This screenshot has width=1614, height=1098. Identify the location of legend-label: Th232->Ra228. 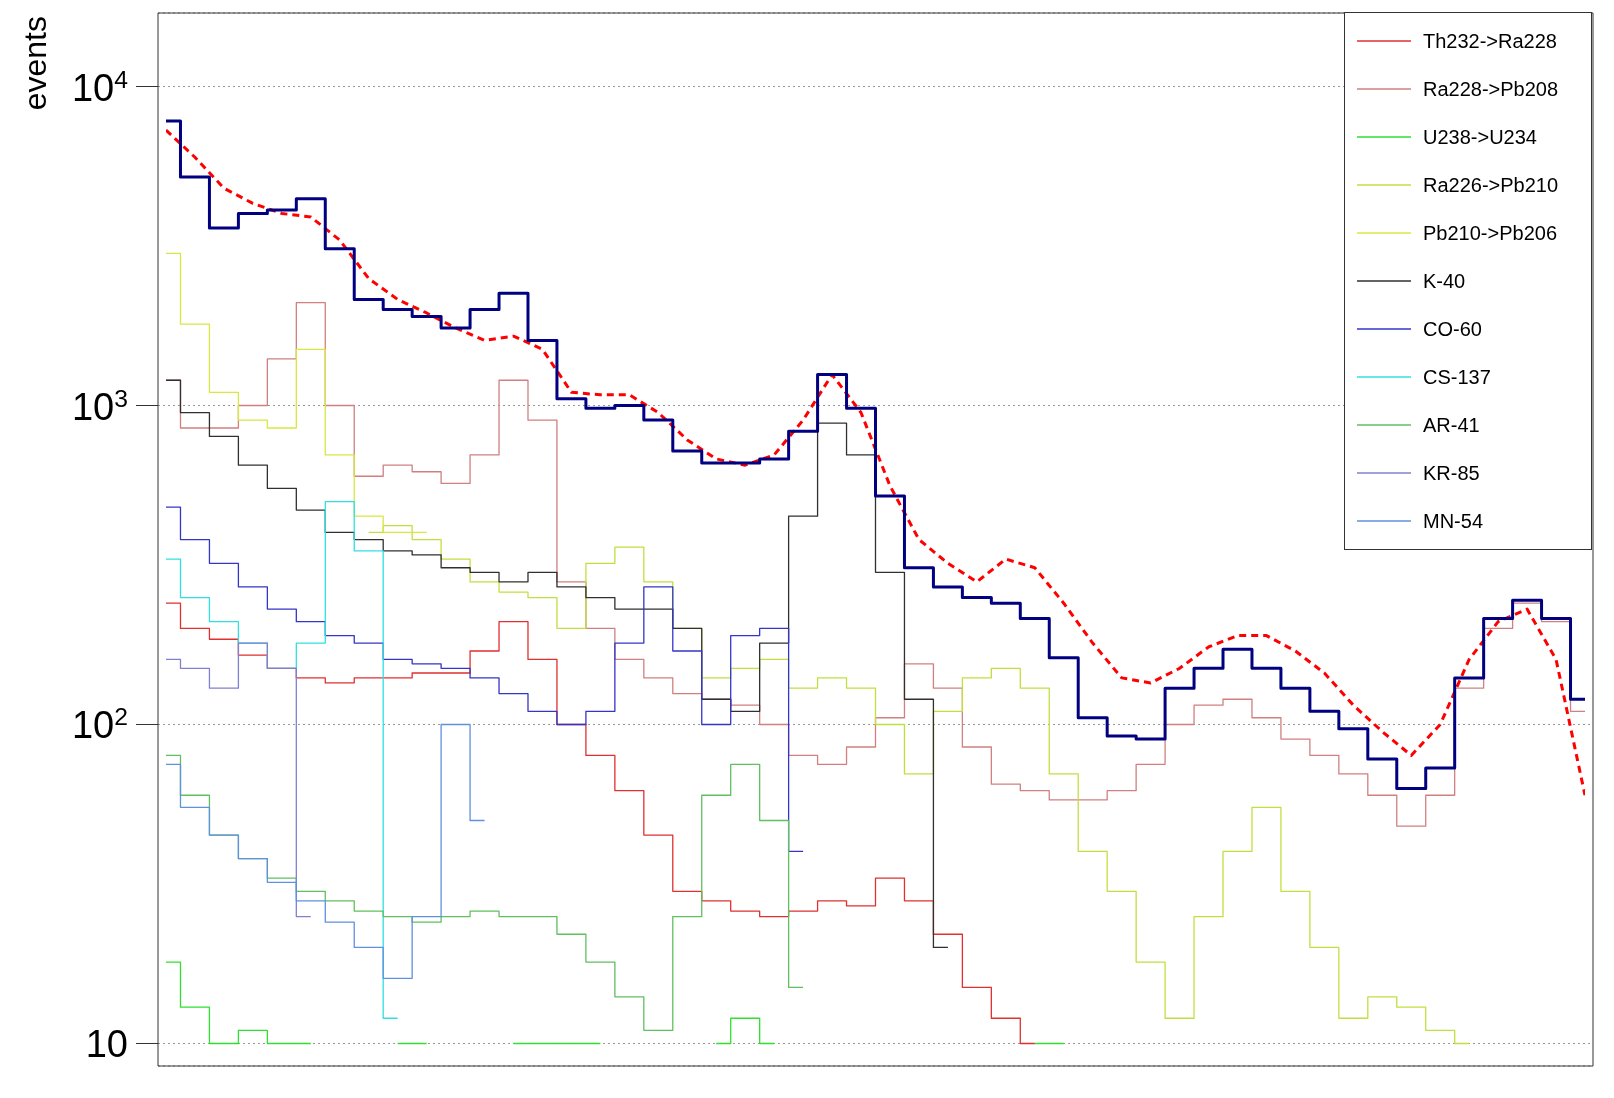
(1490, 41).